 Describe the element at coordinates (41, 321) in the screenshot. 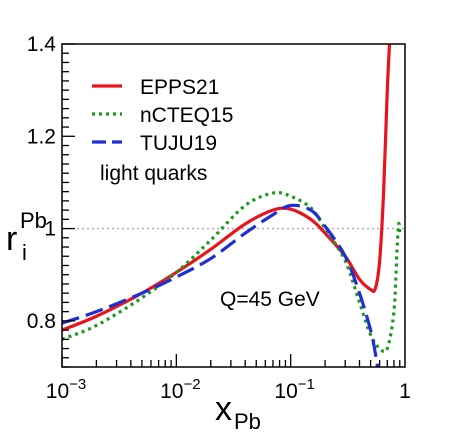

I see `y-tick-label: 0.8` at that location.